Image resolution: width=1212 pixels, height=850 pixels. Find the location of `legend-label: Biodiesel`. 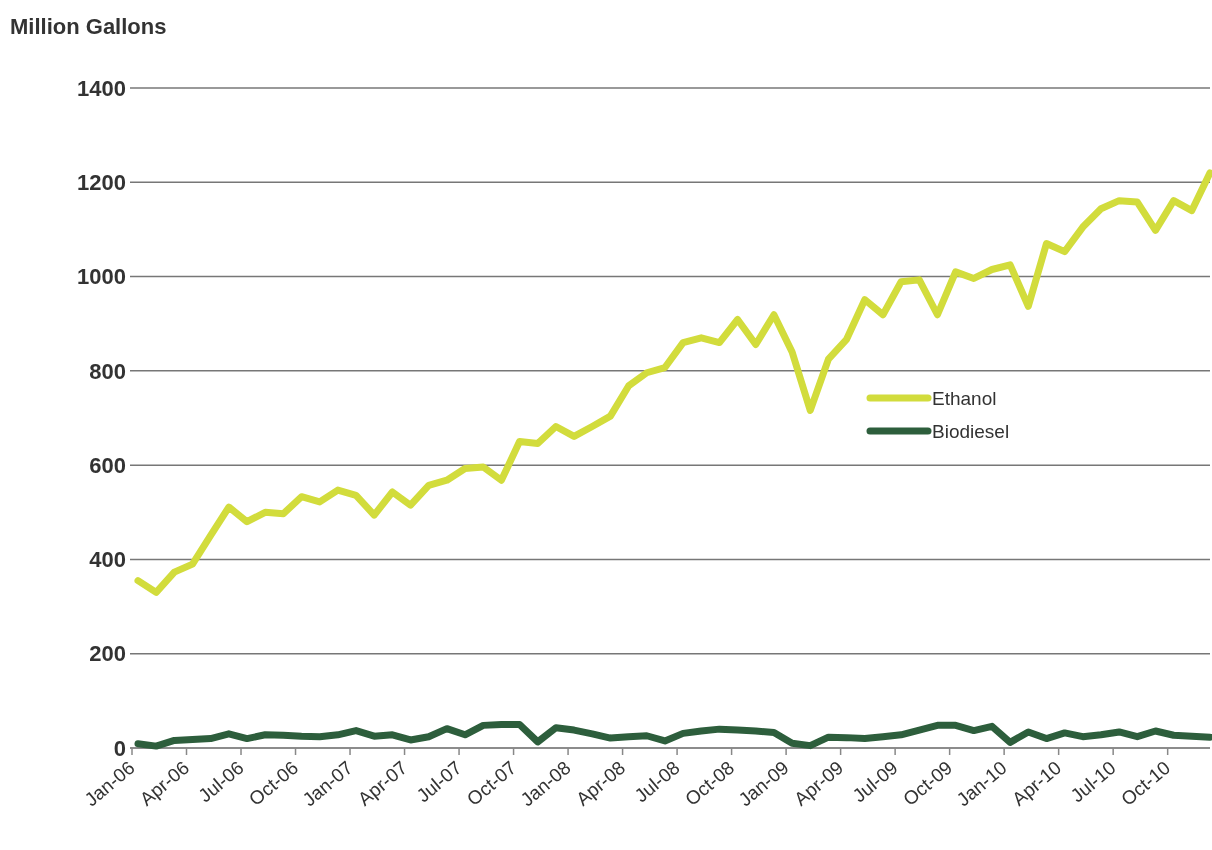

legend-label: Biodiesel is located at coordinates (971, 431).